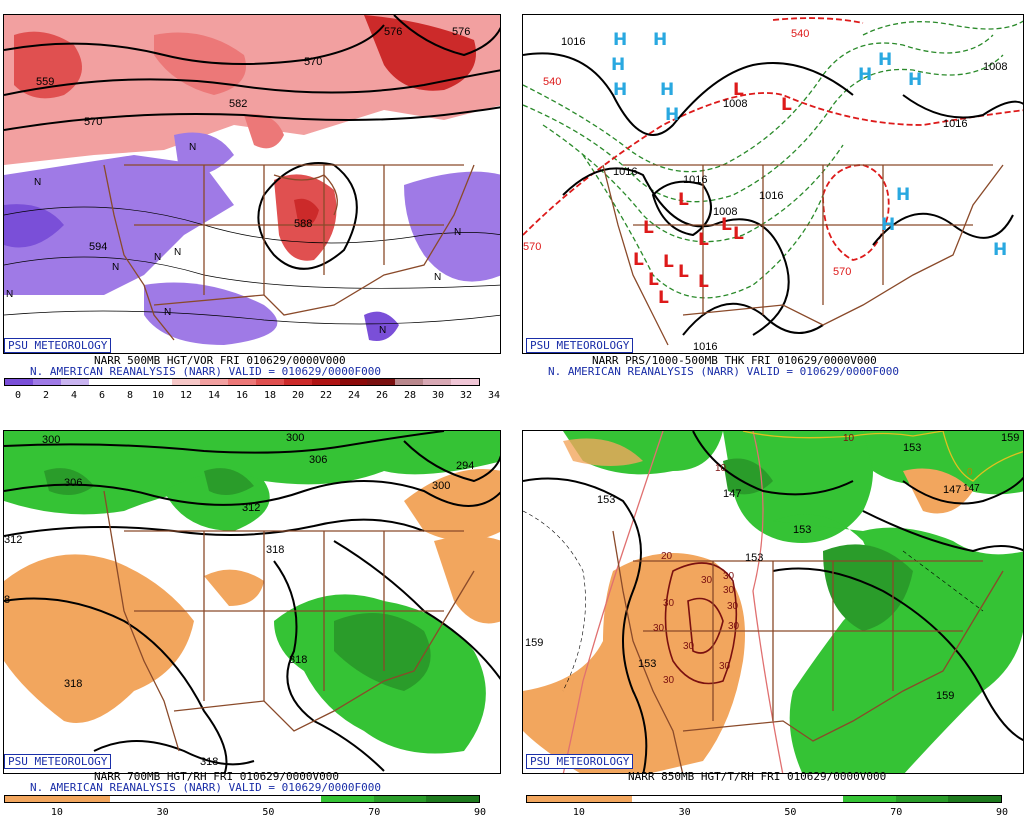 The height and width of the screenshot is (819, 1024). I want to click on chart-title: NARR 500MB HGT/VOR FRI 010629/0000V000, so click(220, 360).